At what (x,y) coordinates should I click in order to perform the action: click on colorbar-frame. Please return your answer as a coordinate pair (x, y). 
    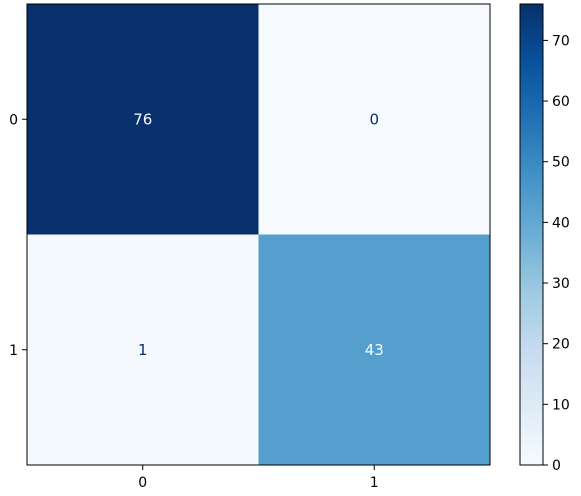
    Looking at the image, I should click on (531, 234).